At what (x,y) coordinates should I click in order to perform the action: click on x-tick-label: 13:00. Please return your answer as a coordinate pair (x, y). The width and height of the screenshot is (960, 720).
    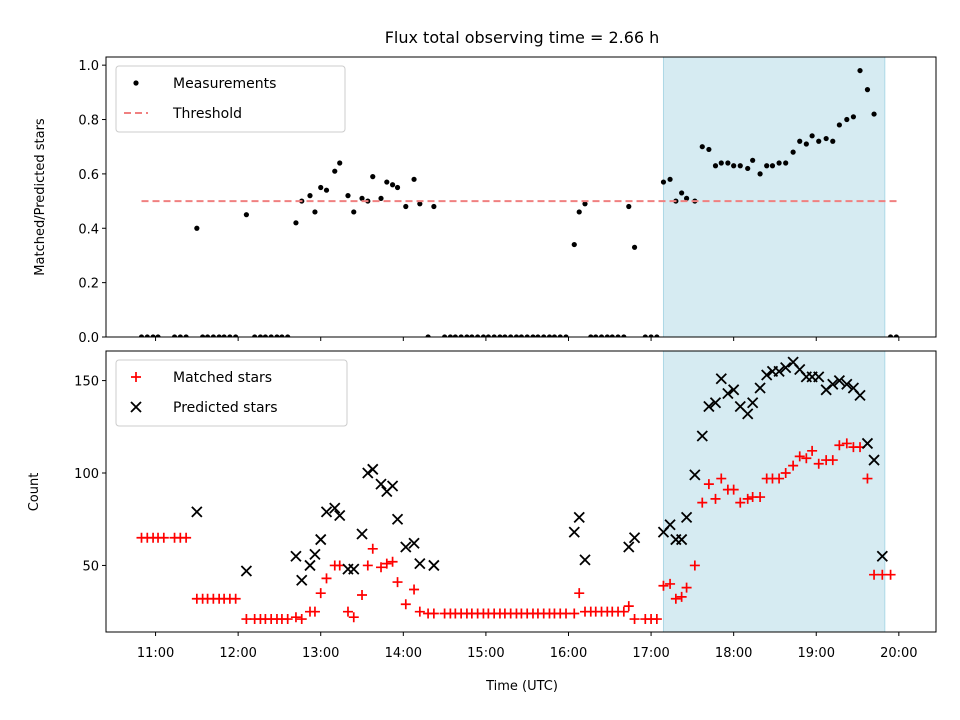
    Looking at the image, I should click on (320, 653).